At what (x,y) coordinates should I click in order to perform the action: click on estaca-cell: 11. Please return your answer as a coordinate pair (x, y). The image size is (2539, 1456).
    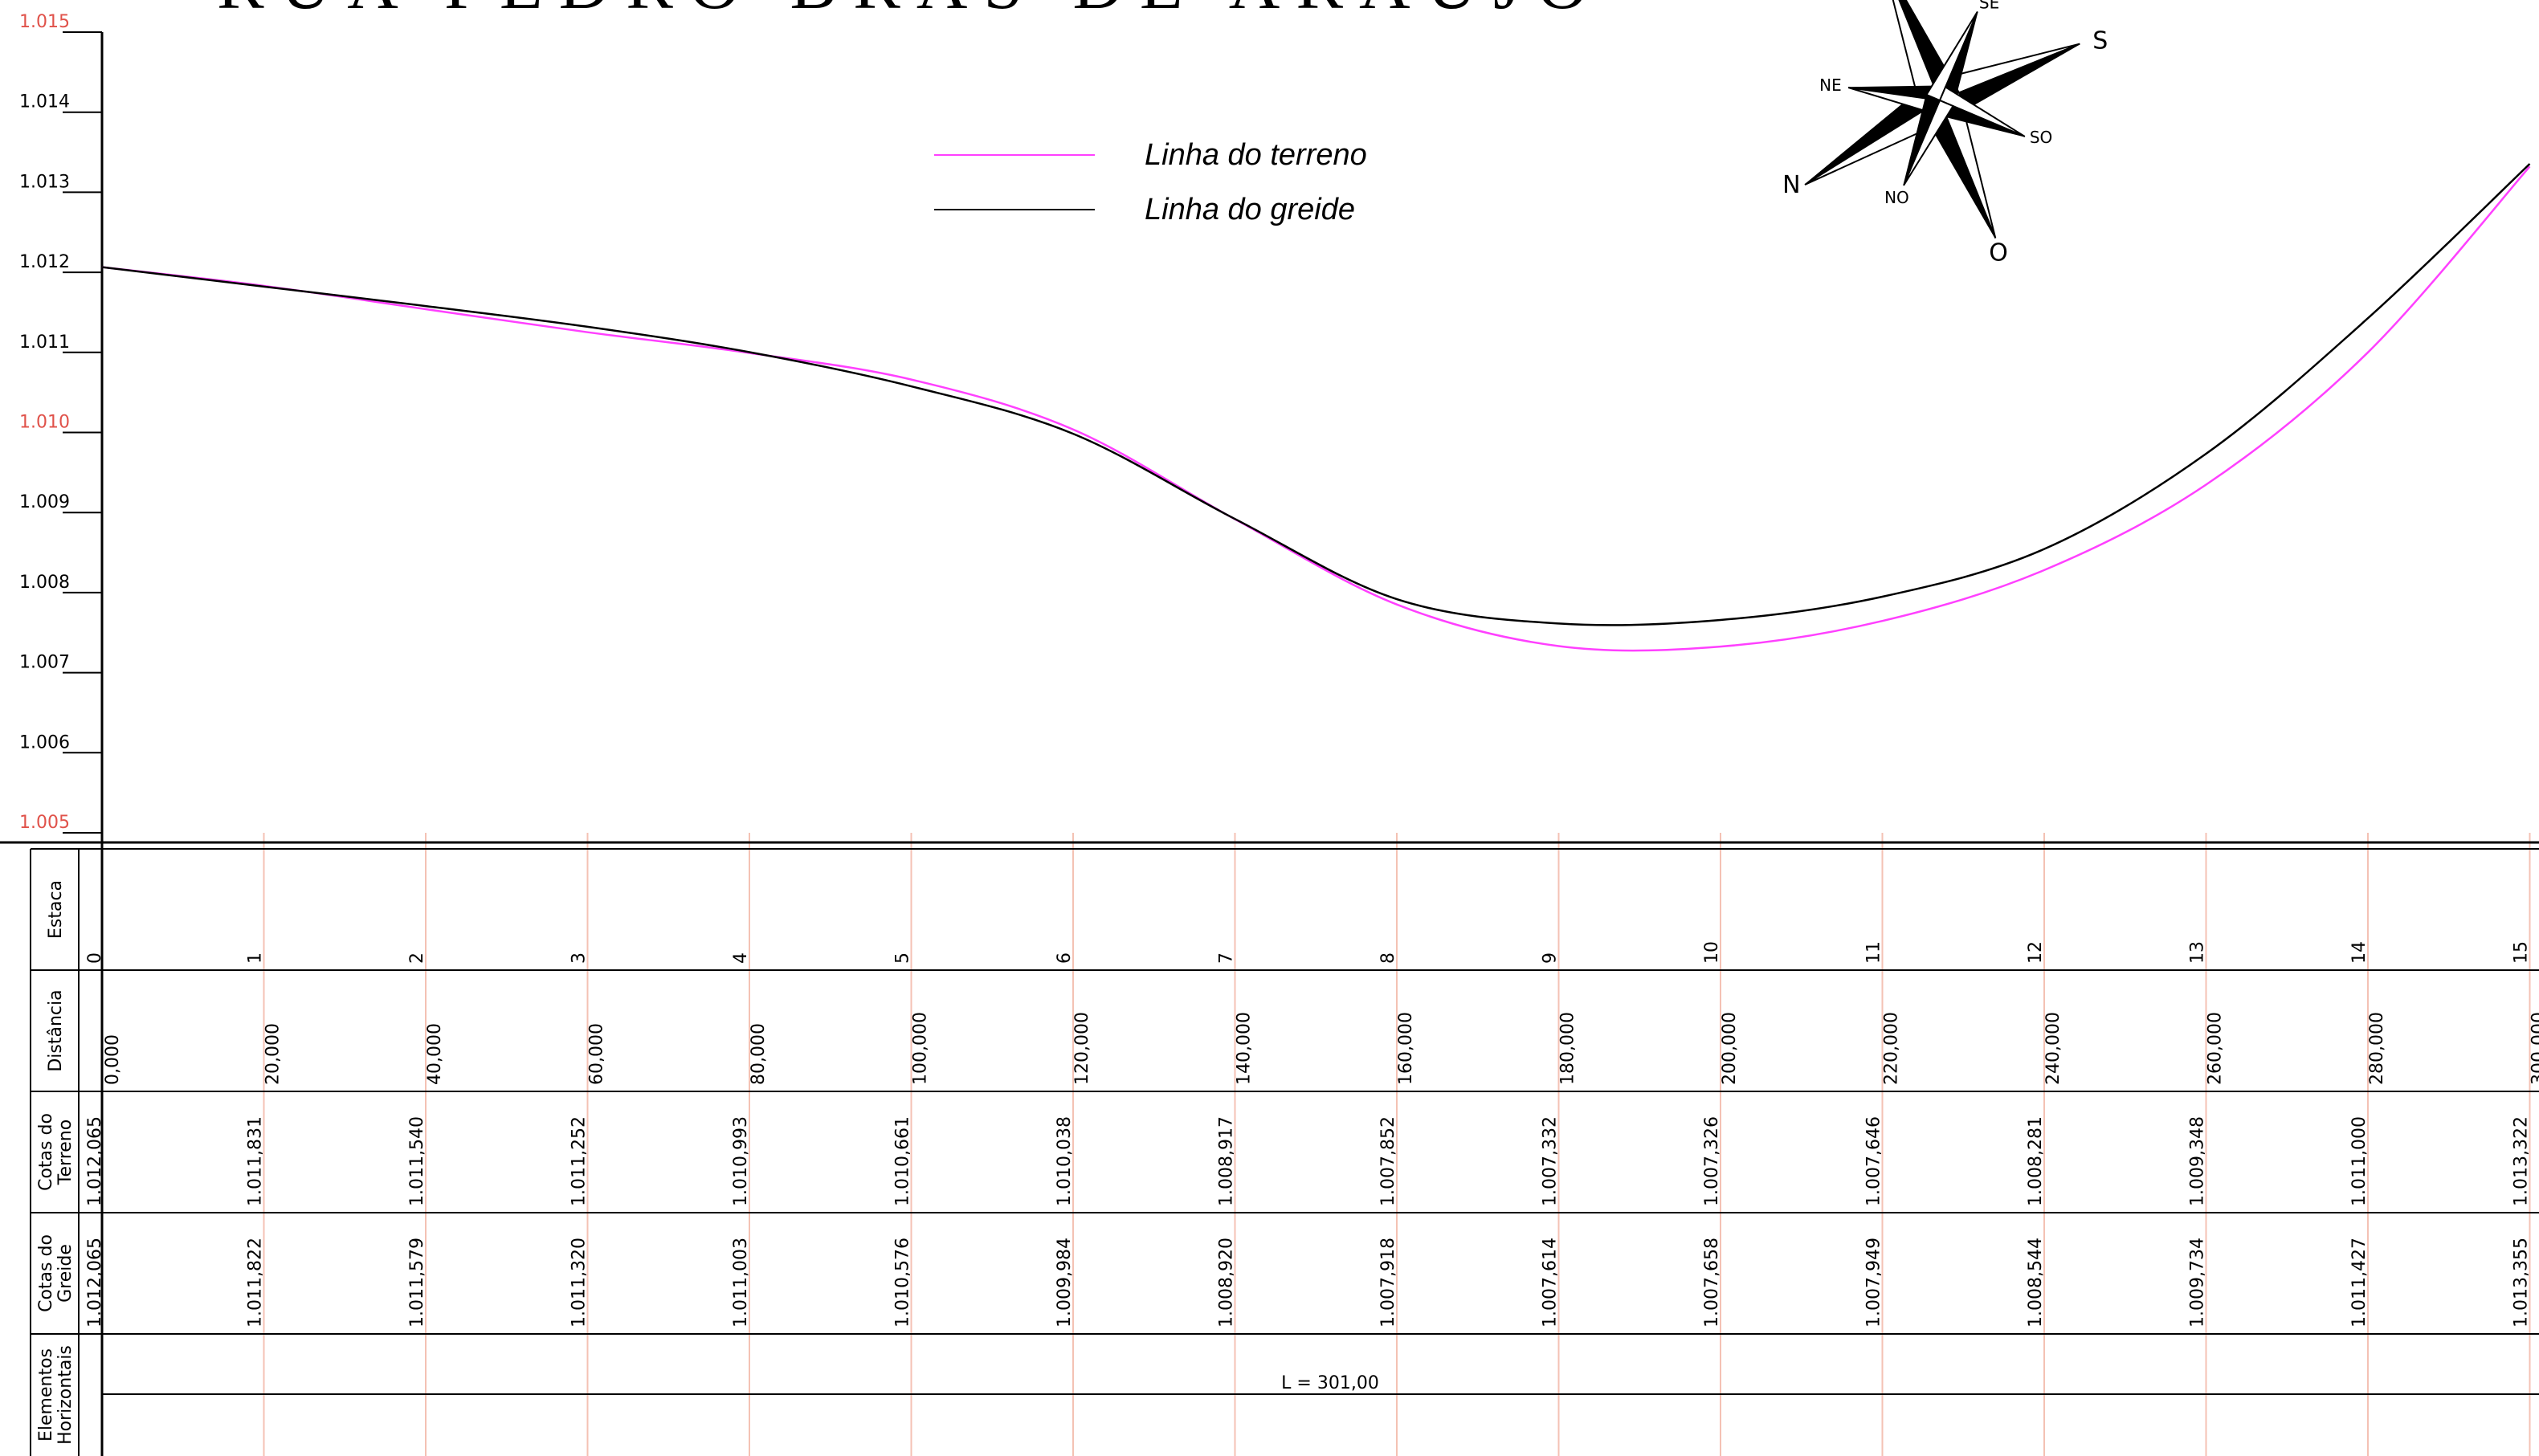
    Looking at the image, I should click on (1874, 952).